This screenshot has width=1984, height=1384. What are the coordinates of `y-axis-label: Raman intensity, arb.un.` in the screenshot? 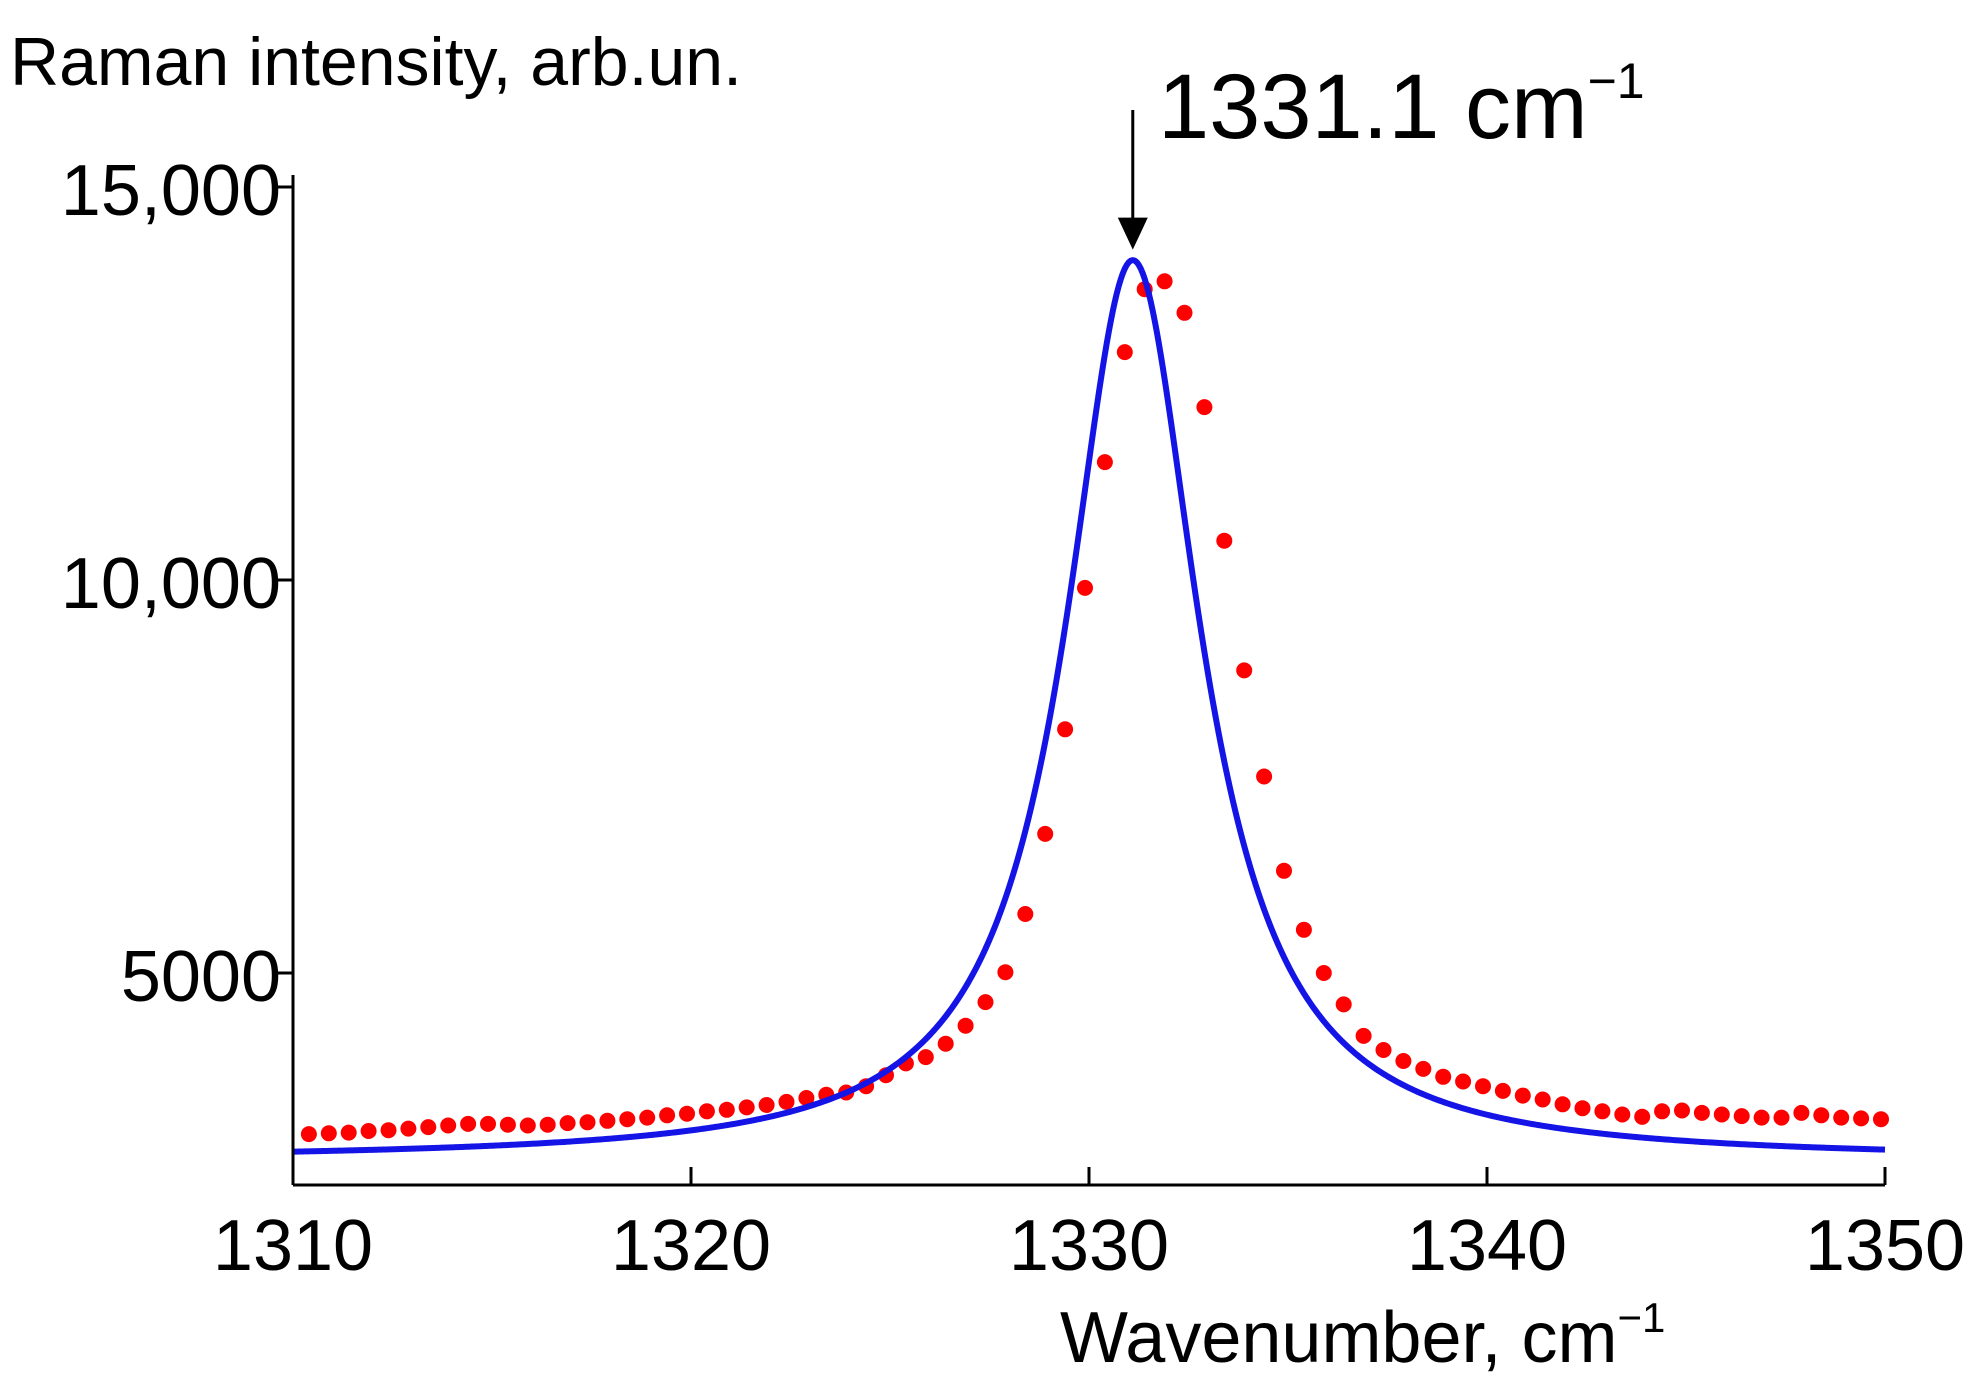 It's located at (376, 62).